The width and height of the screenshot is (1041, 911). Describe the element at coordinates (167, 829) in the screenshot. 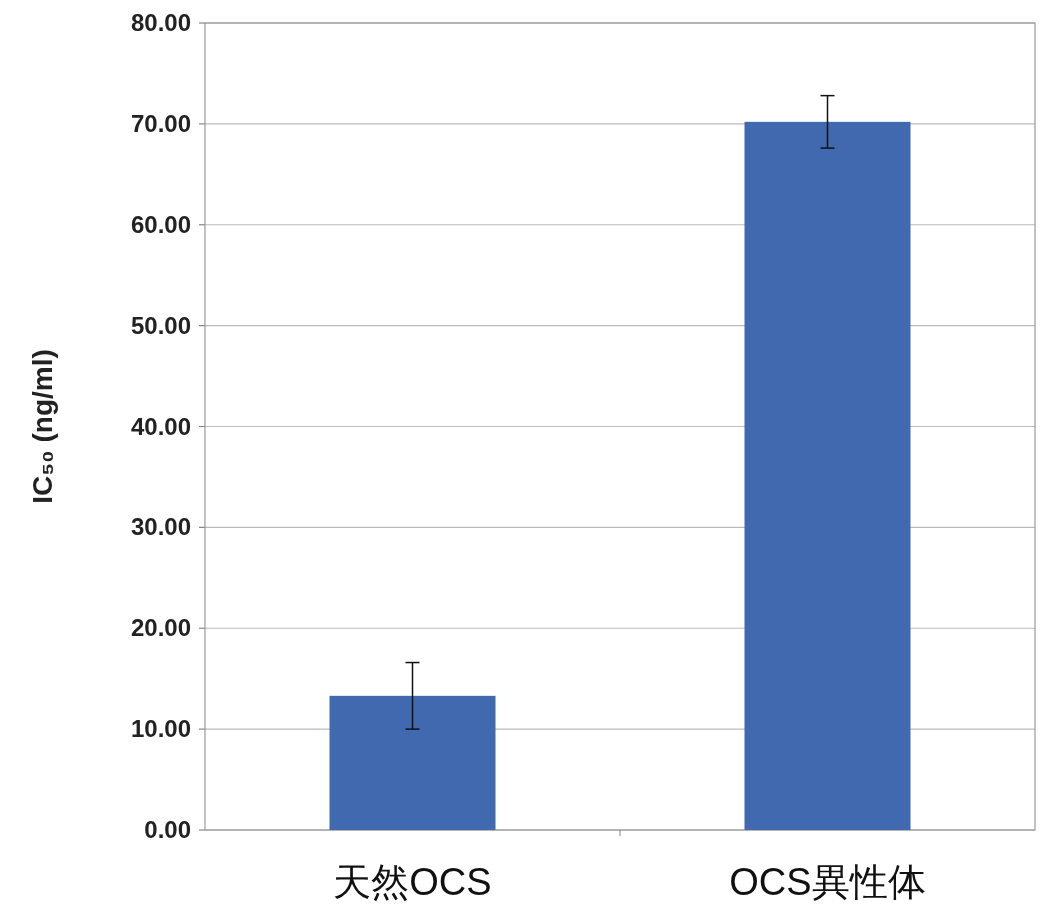

I see `y-tick-label: 0.00` at that location.